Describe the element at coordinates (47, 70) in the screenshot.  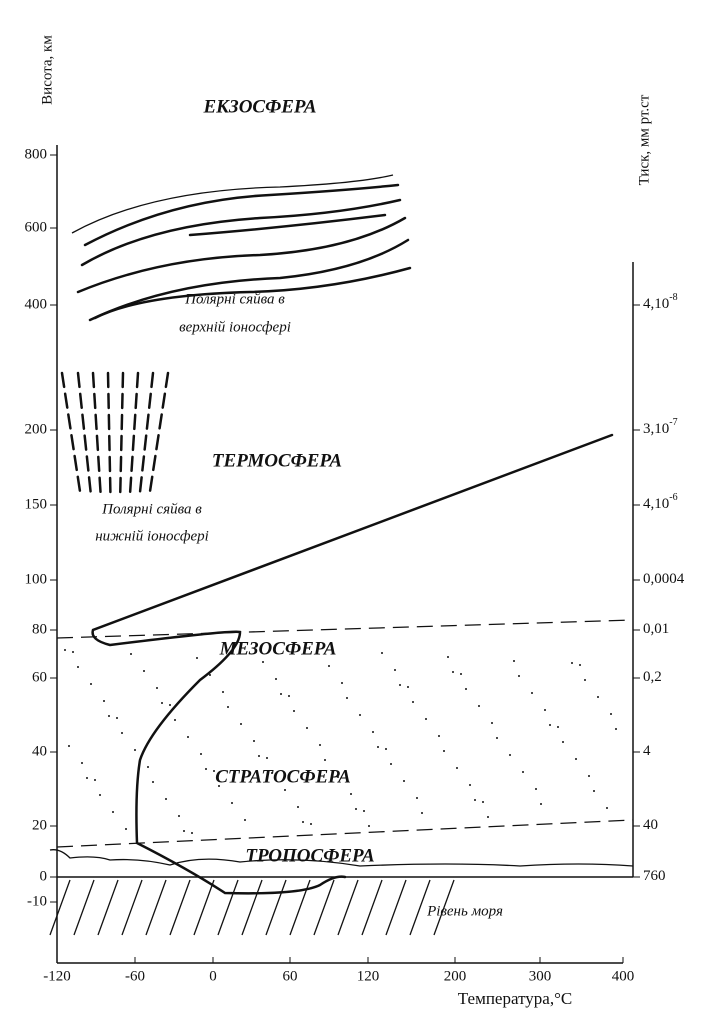
I see `y-axis-label: Висота, км` at that location.